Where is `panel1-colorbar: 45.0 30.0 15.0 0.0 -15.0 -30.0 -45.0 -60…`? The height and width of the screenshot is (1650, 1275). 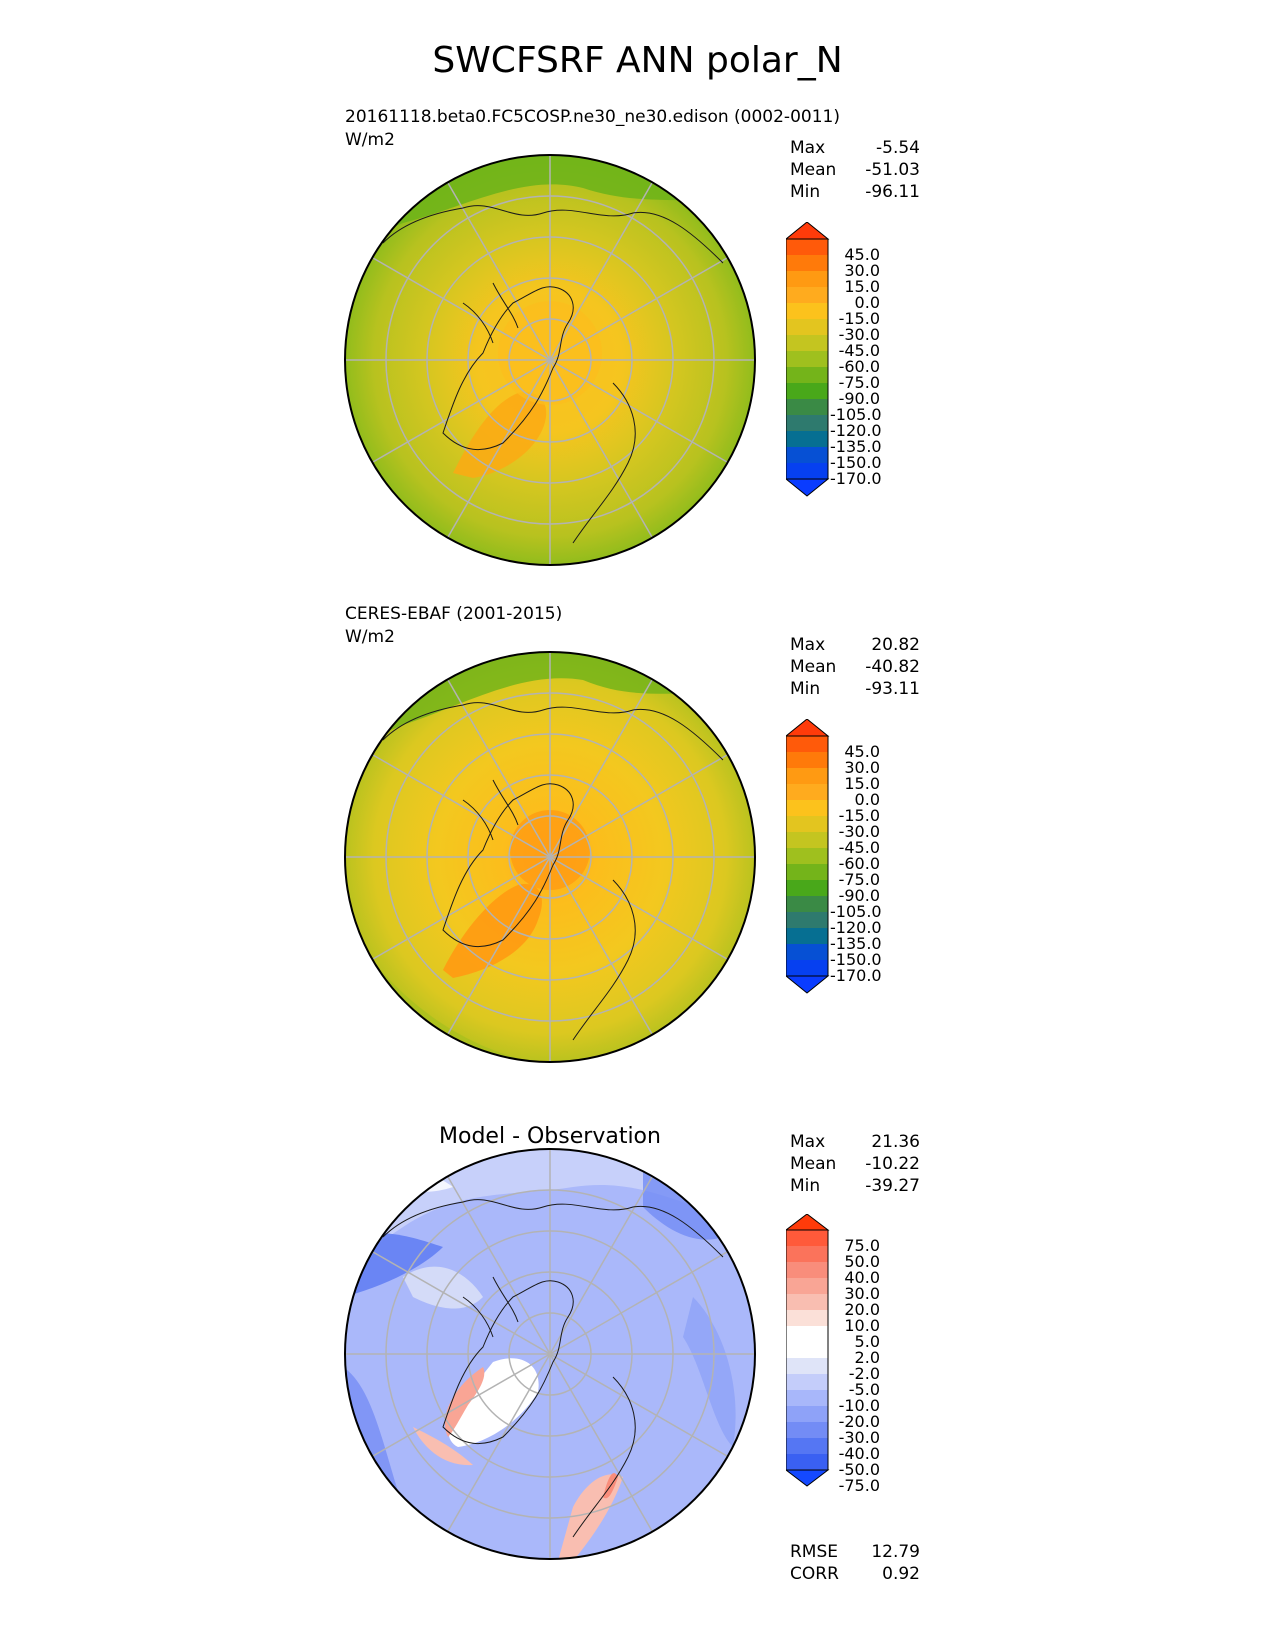
panel1-colorbar: 45.0 30.0 15.0 0.0 -15.0 -30.0 -45.0 -60… is located at coordinates (851, 369).